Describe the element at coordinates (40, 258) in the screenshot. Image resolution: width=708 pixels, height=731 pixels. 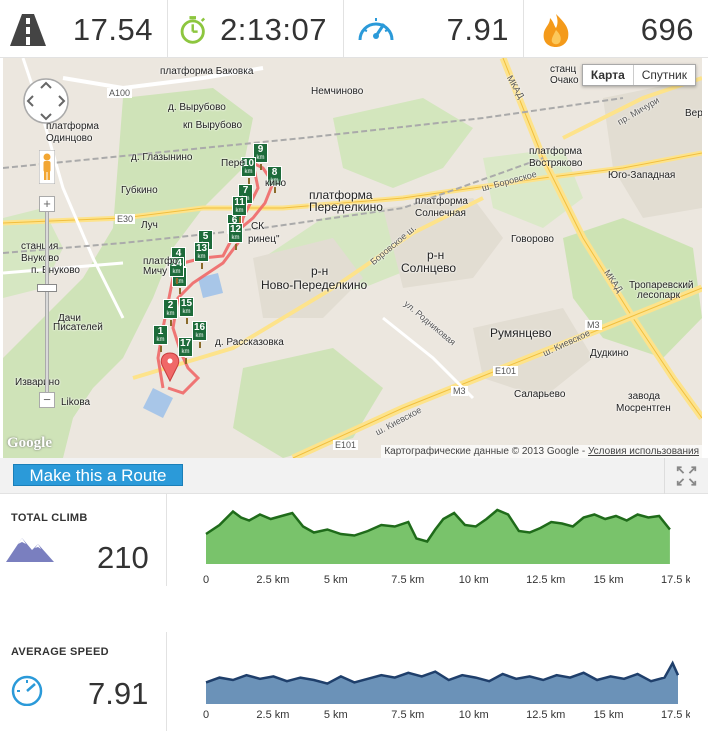
I see `map-label: Внуково` at that location.